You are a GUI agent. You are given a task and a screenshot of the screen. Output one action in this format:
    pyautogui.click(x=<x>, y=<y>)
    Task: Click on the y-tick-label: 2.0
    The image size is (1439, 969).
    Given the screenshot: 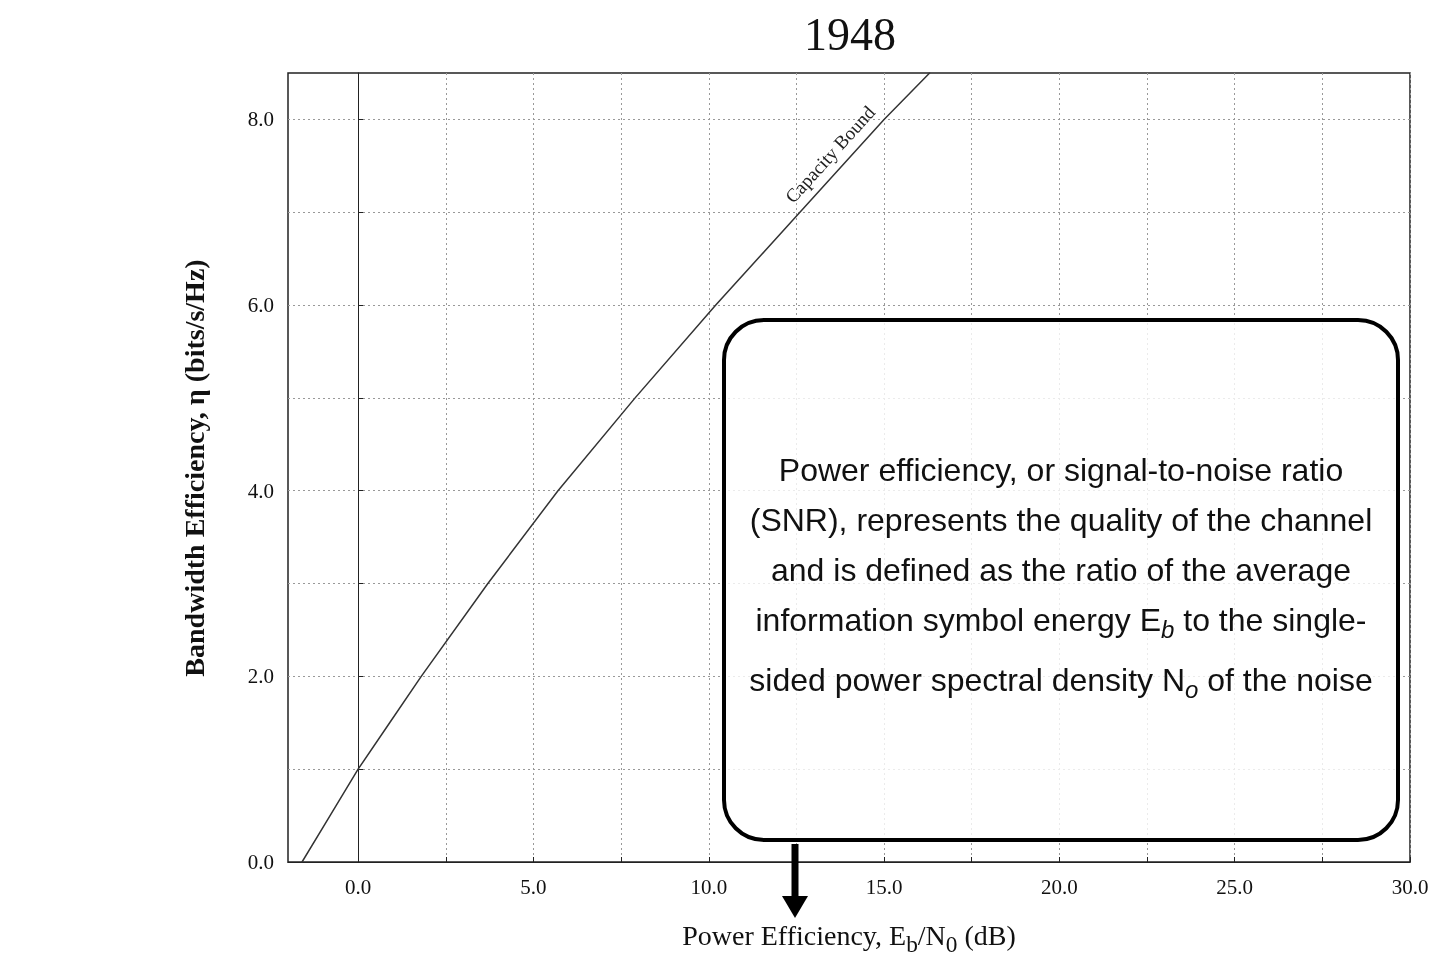 What is the action you would take?
    pyautogui.click(x=260, y=676)
    